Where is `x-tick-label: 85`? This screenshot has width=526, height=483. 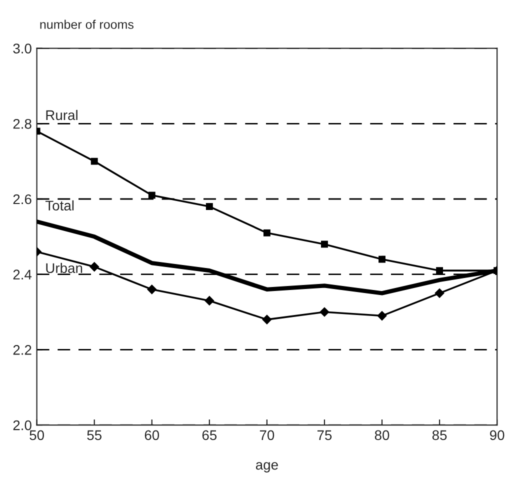
x-tick-label: 85 is located at coordinates (439, 435).